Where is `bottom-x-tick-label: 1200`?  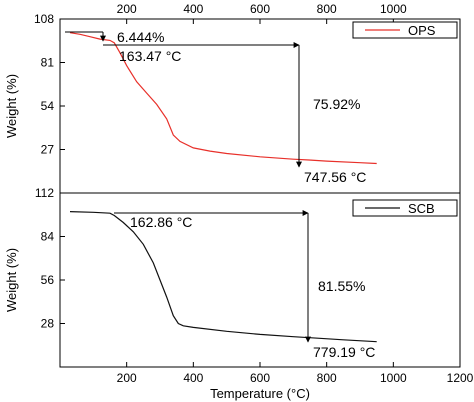 bottom-x-tick-label: 1200 is located at coordinates (460, 378).